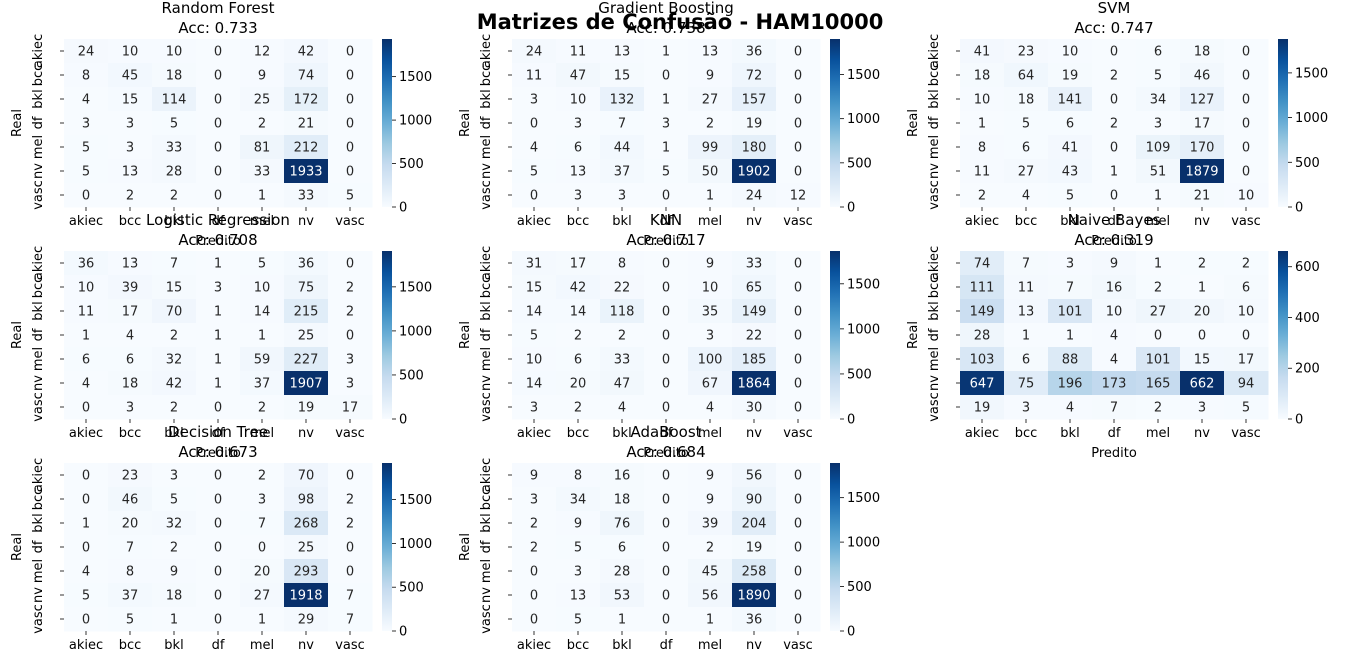 The height and width of the screenshot is (655, 1360). I want to click on panel-title: Logistic Regression Acc: 0.708, so click(218, 230).